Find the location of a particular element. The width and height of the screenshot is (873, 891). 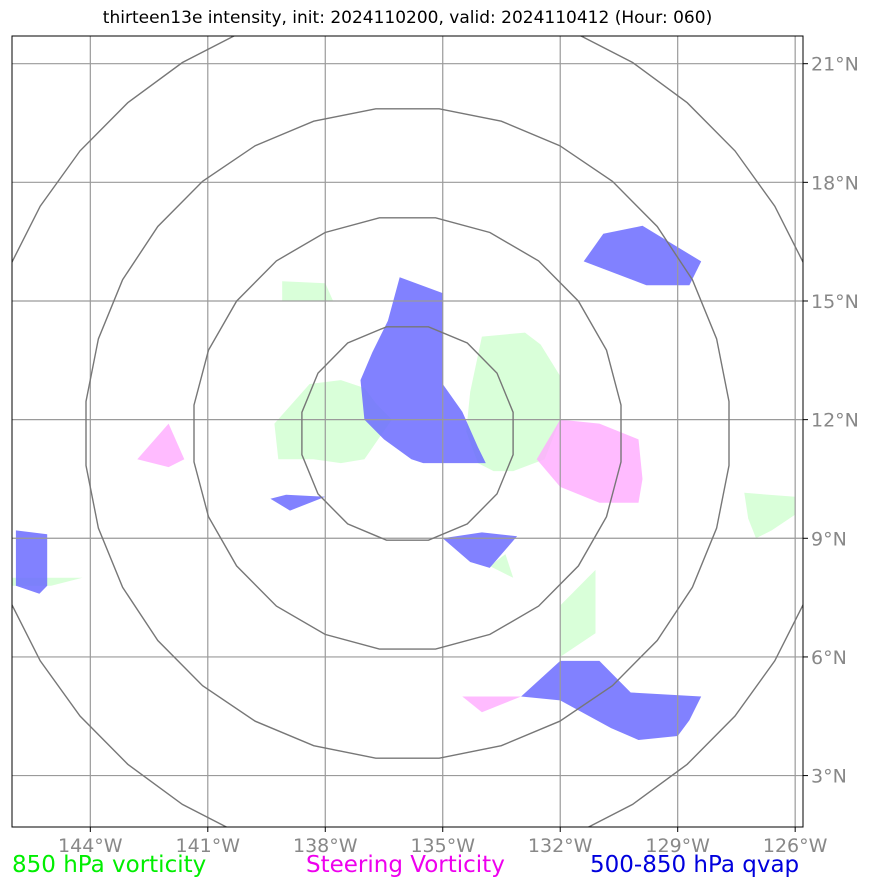

legend-850-vorticity: 850 hPa vorticity is located at coordinates (109, 865).